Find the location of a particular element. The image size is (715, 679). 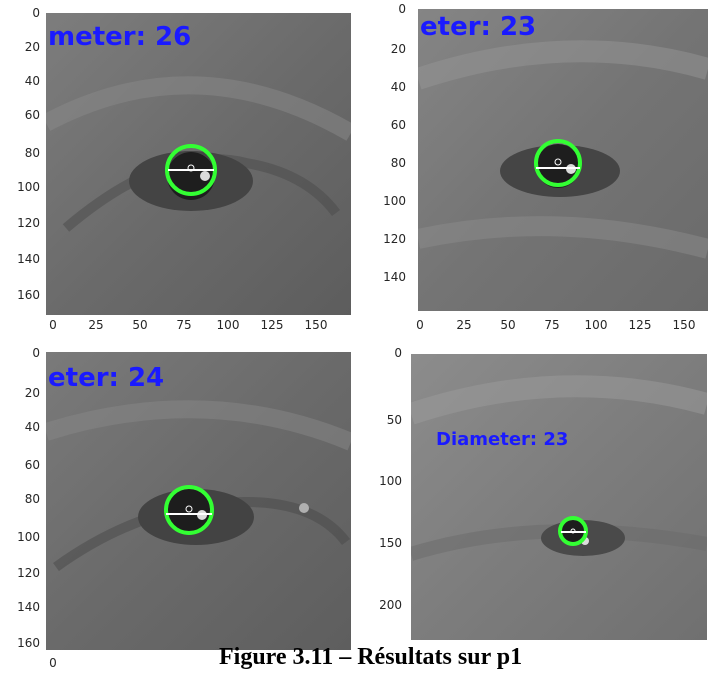

diameter-label: meter: 26 is located at coordinates (119, 37).